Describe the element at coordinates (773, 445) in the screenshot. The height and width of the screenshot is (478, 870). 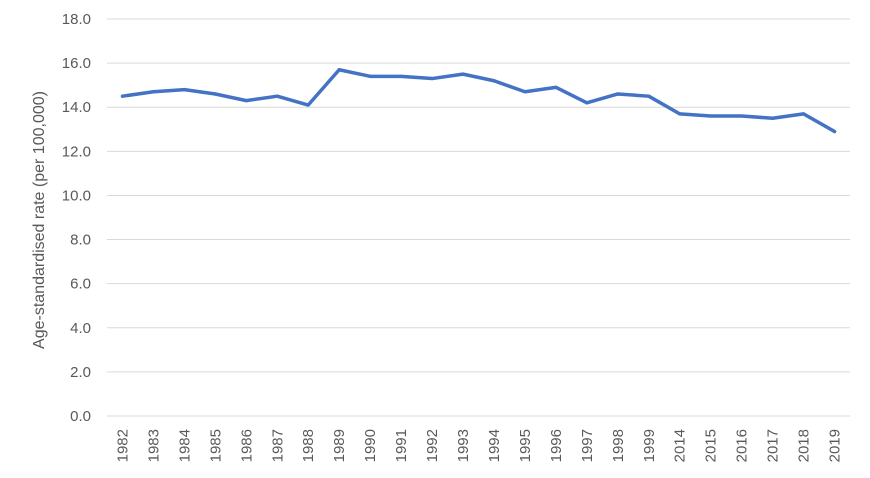
I see `x-tick-label: 2017` at that location.